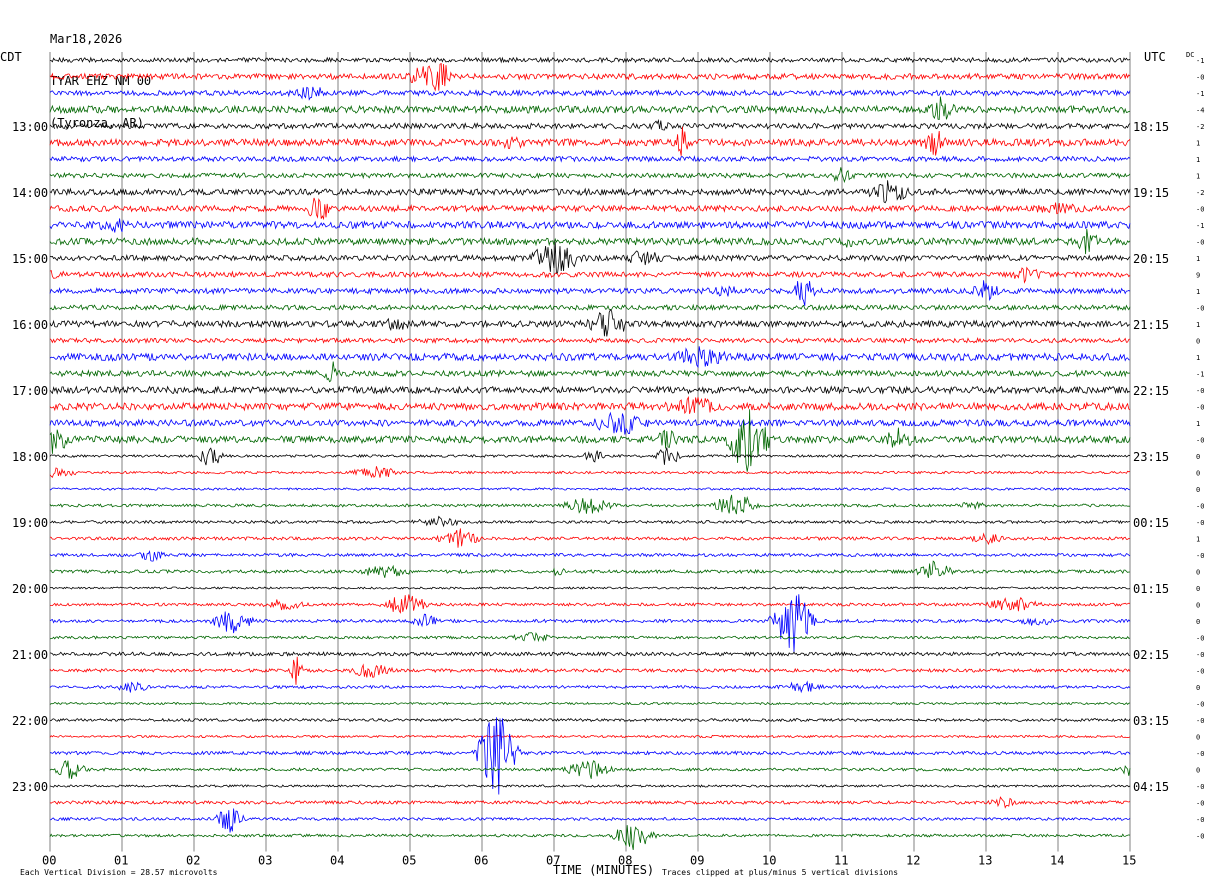  Describe the element at coordinates (30, 391) in the screenshot. I see `left-hour-label: 17:00` at that location.